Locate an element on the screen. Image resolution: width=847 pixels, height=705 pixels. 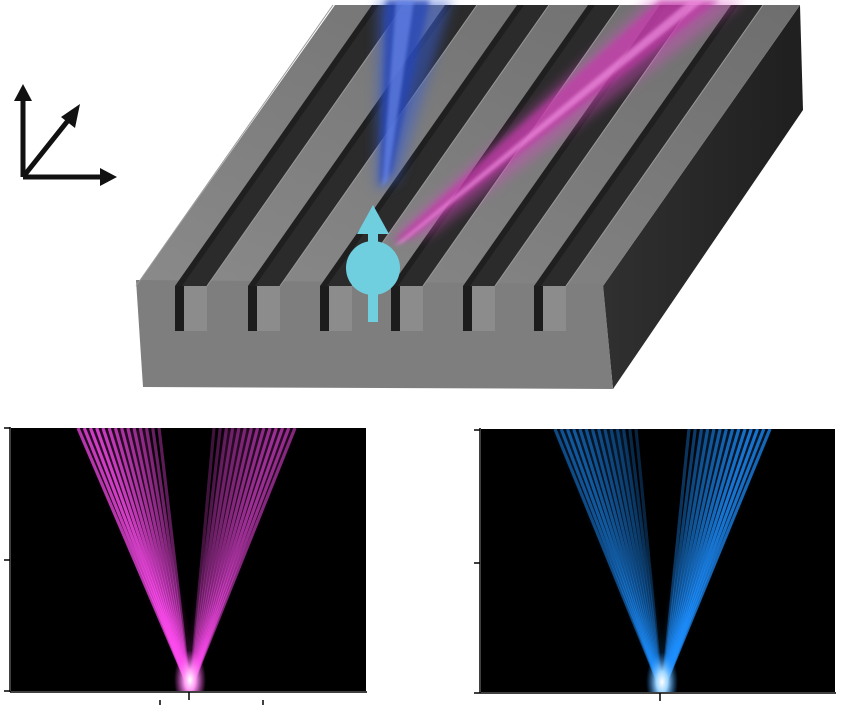
right-plot-fringes is located at coordinates (662, 560).